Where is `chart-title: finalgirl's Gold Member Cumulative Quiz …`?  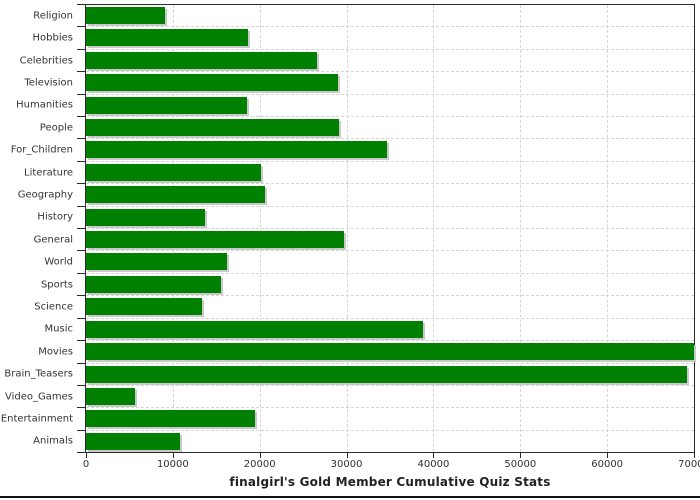
chart-title: finalgirl's Gold Member Cumulative Quiz … is located at coordinates (390, 482).